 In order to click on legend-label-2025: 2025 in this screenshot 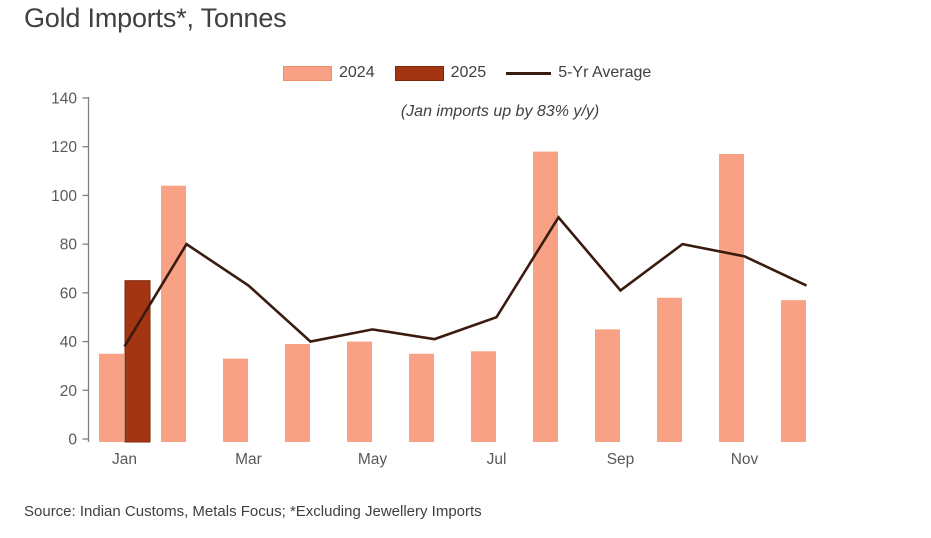, I will do `click(468, 72)`.